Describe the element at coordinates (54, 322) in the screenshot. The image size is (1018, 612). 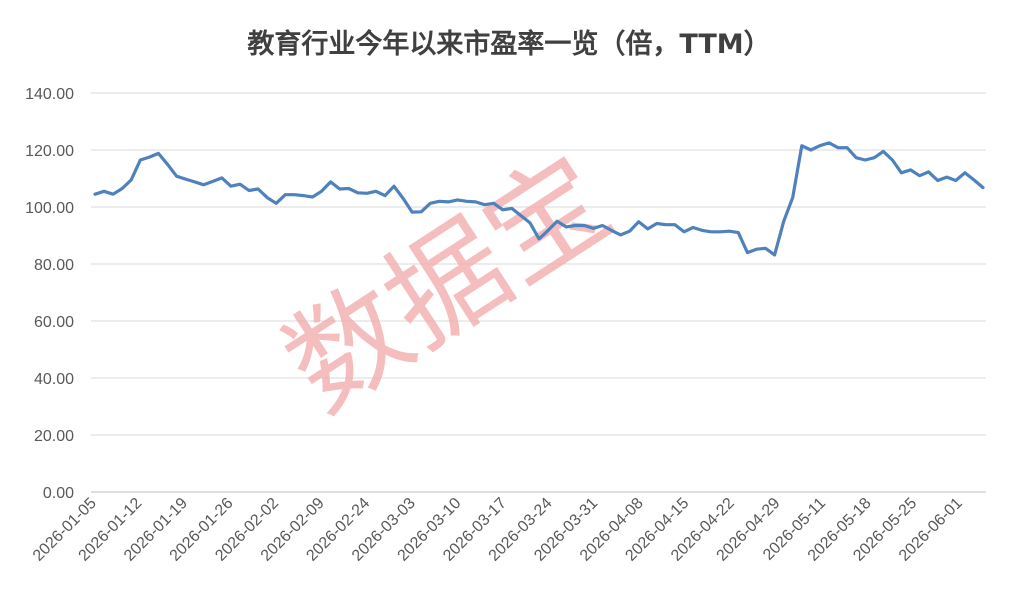
I see `y-tick-label: 60.00` at that location.